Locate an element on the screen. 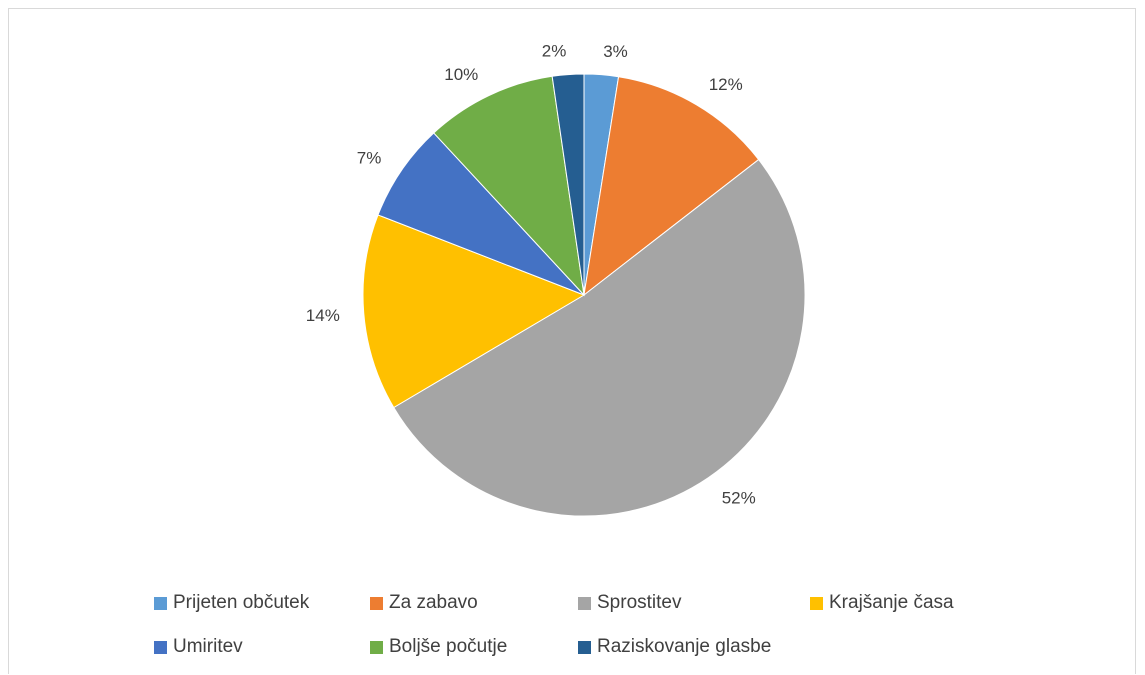 The image size is (1145, 675). legend-item-prijeten-obcutek: Prijeten občutek is located at coordinates (231, 603).